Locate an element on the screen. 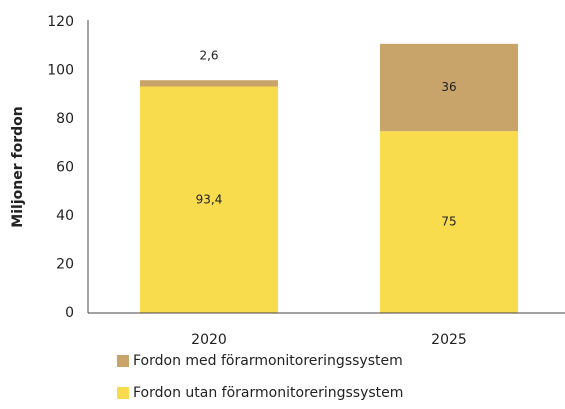 The image size is (565, 409). y-tick-label: 60 is located at coordinates (65, 168).